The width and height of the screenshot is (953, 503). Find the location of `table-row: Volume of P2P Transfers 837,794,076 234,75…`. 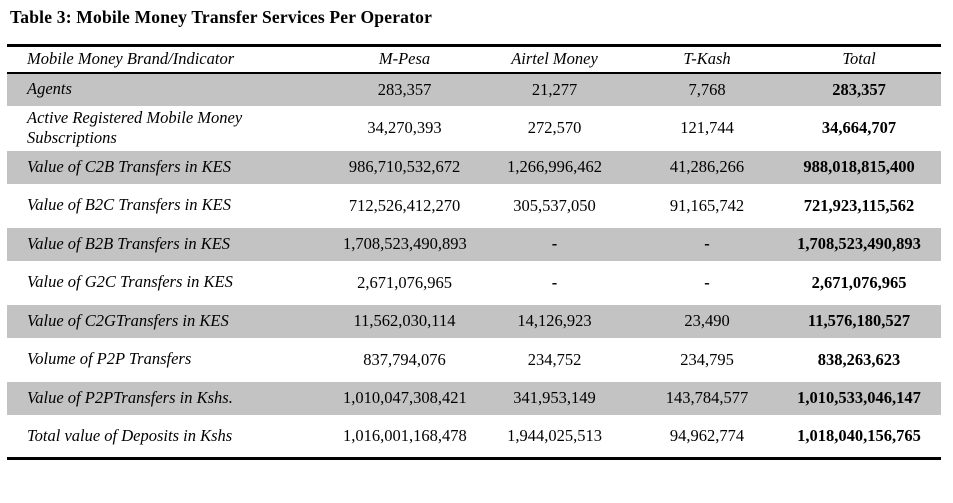

table-row: Volume of P2P Transfers 837,794,076 234,75… is located at coordinates (474, 360).